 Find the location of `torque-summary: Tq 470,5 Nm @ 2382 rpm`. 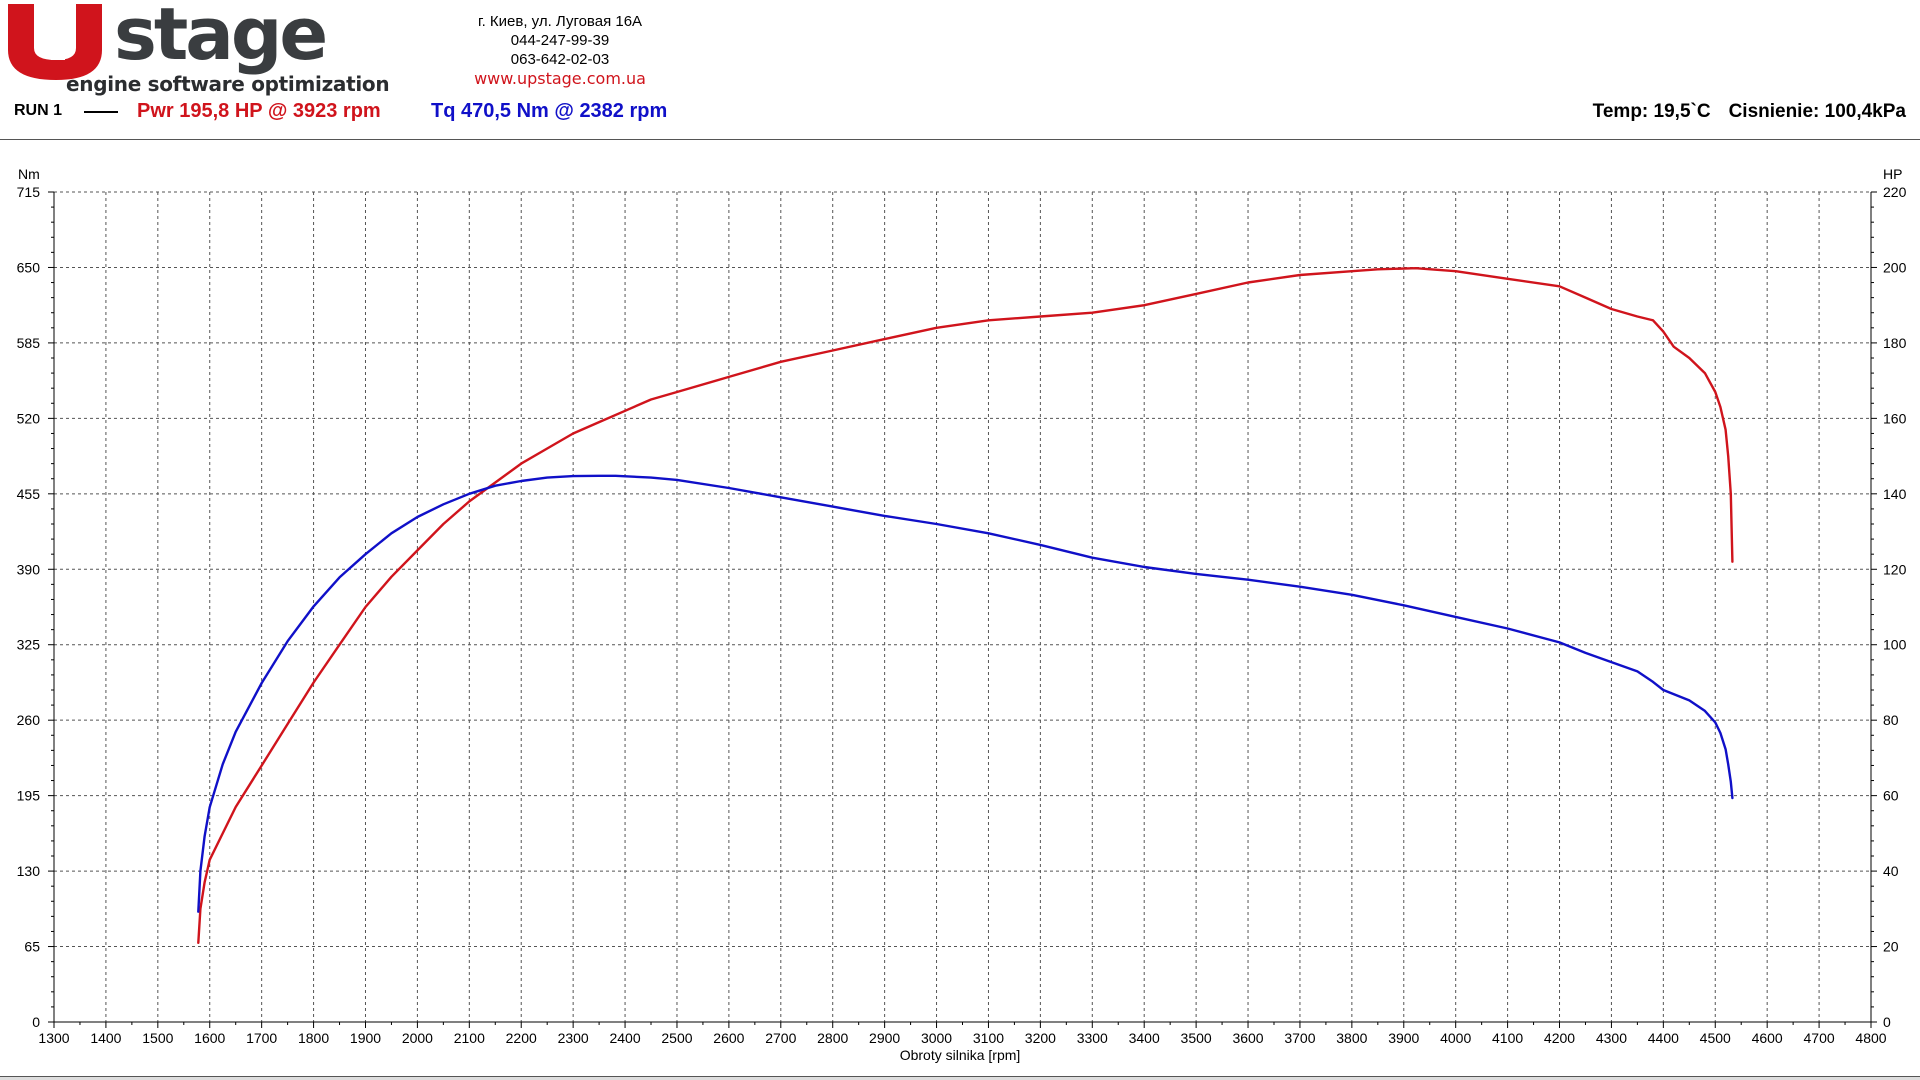

torque-summary: Tq 470,5 Nm @ 2382 rpm is located at coordinates (549, 111).